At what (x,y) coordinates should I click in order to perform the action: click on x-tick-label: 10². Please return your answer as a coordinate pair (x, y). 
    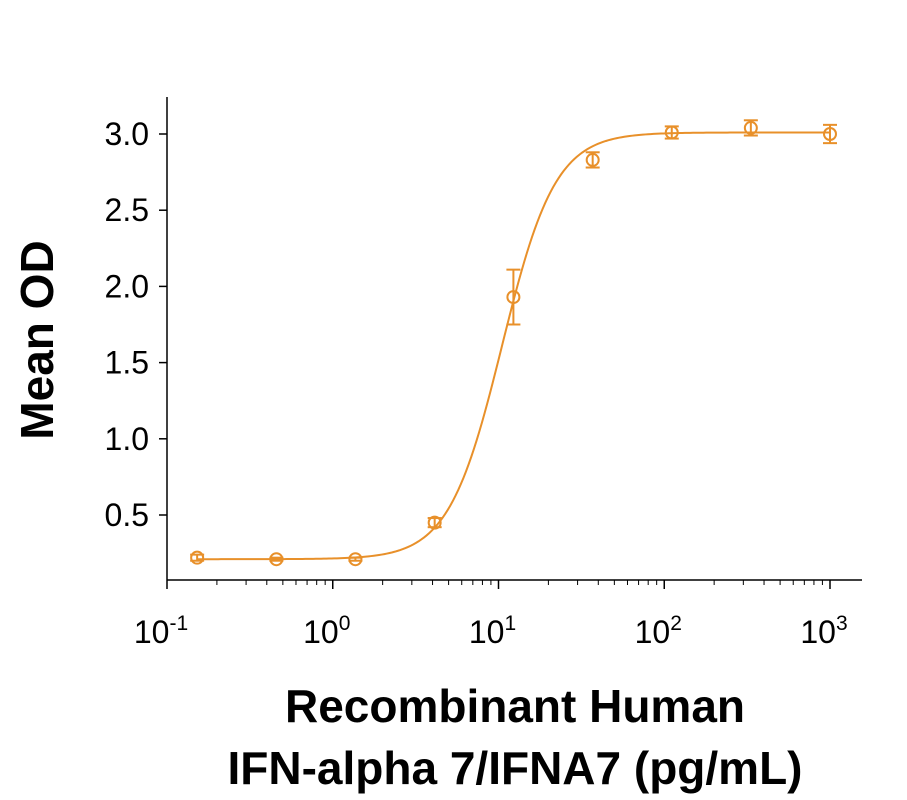
    Looking at the image, I should click on (658, 631).